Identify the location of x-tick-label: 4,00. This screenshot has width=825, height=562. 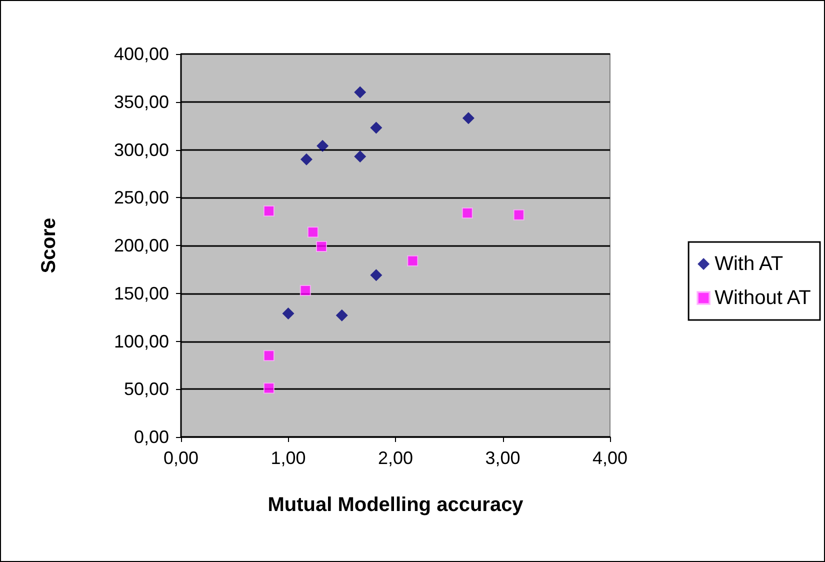
(610, 458).